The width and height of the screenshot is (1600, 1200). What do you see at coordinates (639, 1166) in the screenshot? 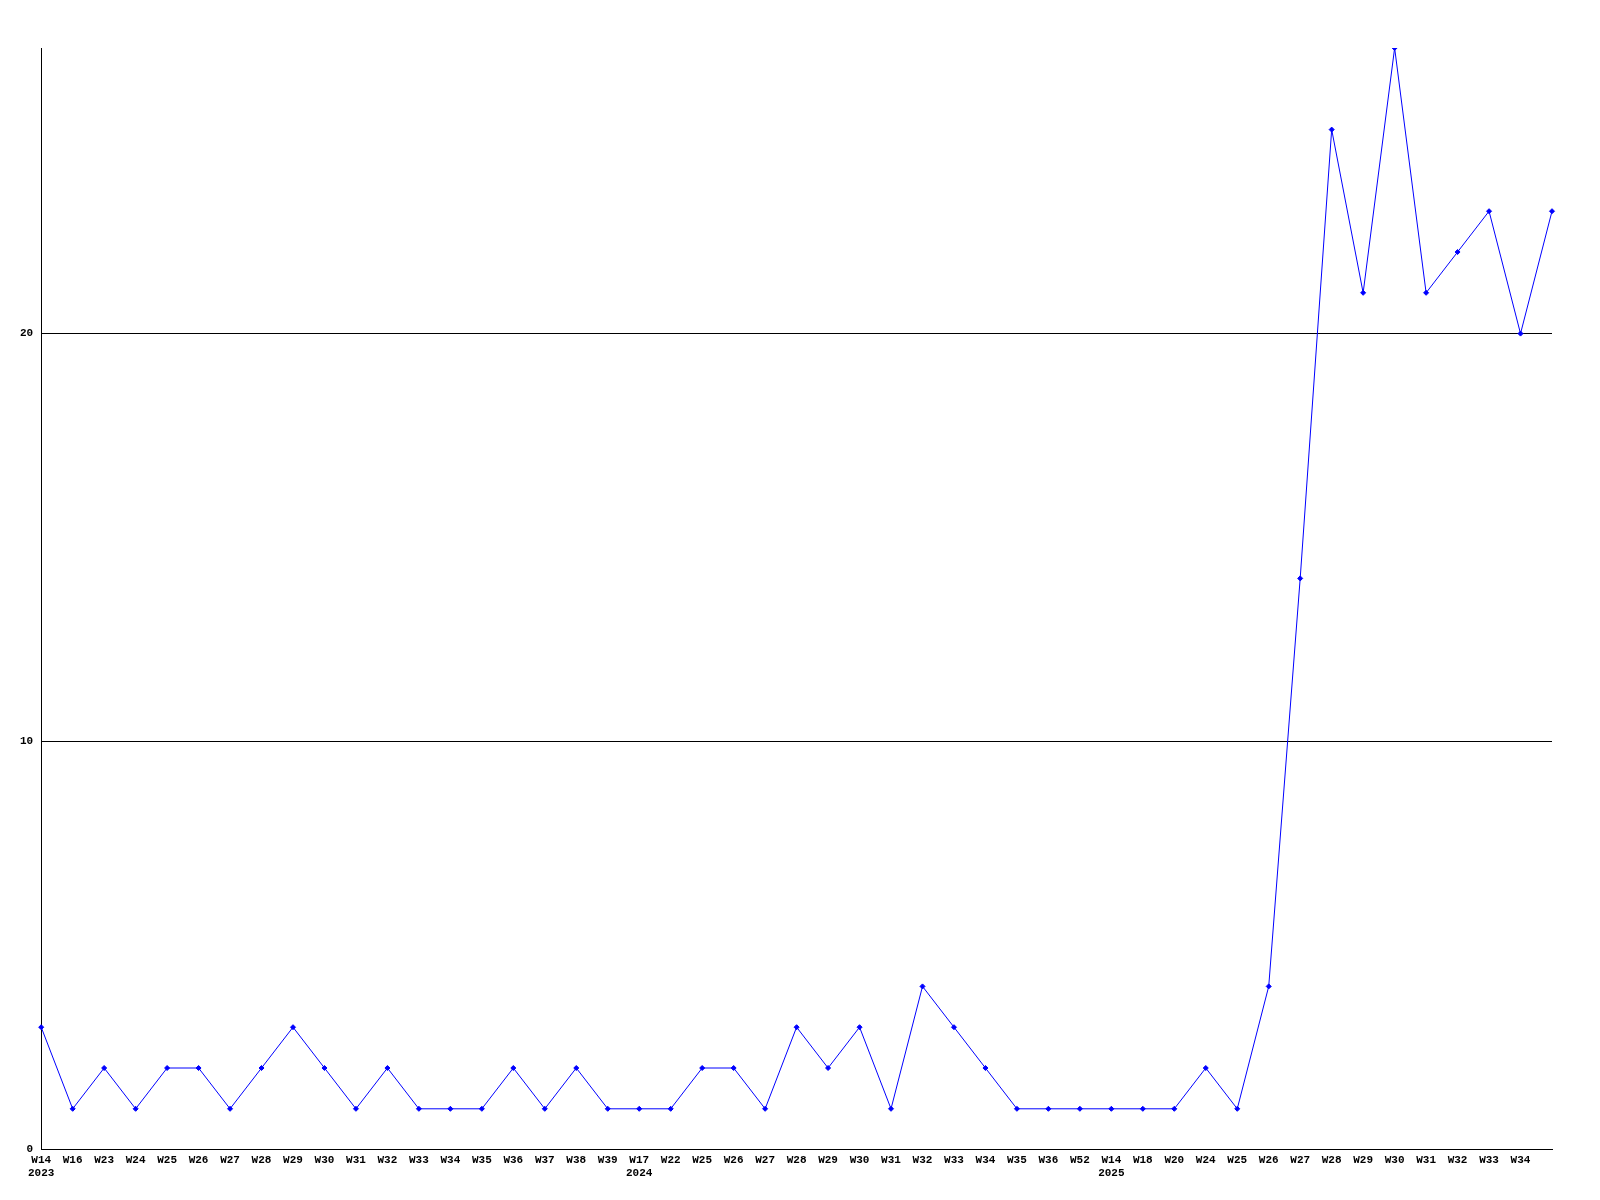
I see `x-tick-label: W17 2024` at bounding box center [639, 1166].